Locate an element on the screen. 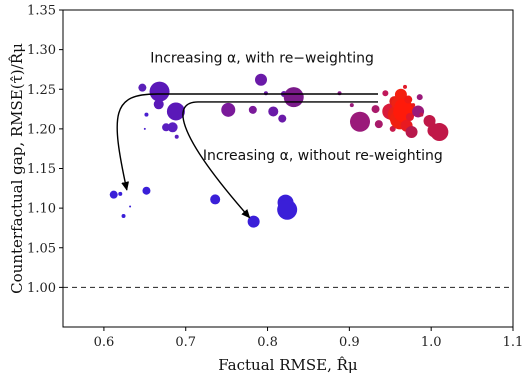 Image resolution: width=528 pixels, height=381 pixels. arrow-without-reweighting is located at coordinates (280, 160).